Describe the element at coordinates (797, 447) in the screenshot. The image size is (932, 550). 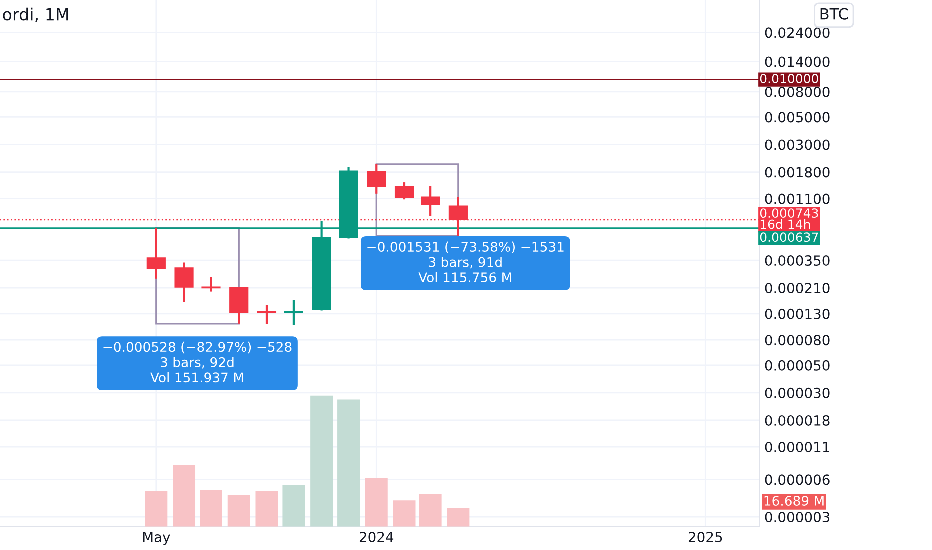
I see `y-tick-label: 0.000011` at that location.